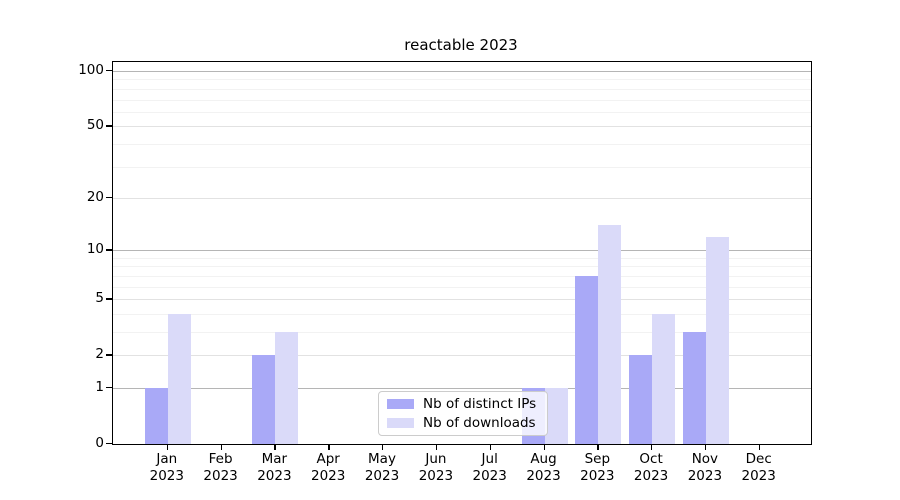  What do you see at coordinates (641, 399) in the screenshot?
I see `bar-ips-oct` at bounding box center [641, 399].